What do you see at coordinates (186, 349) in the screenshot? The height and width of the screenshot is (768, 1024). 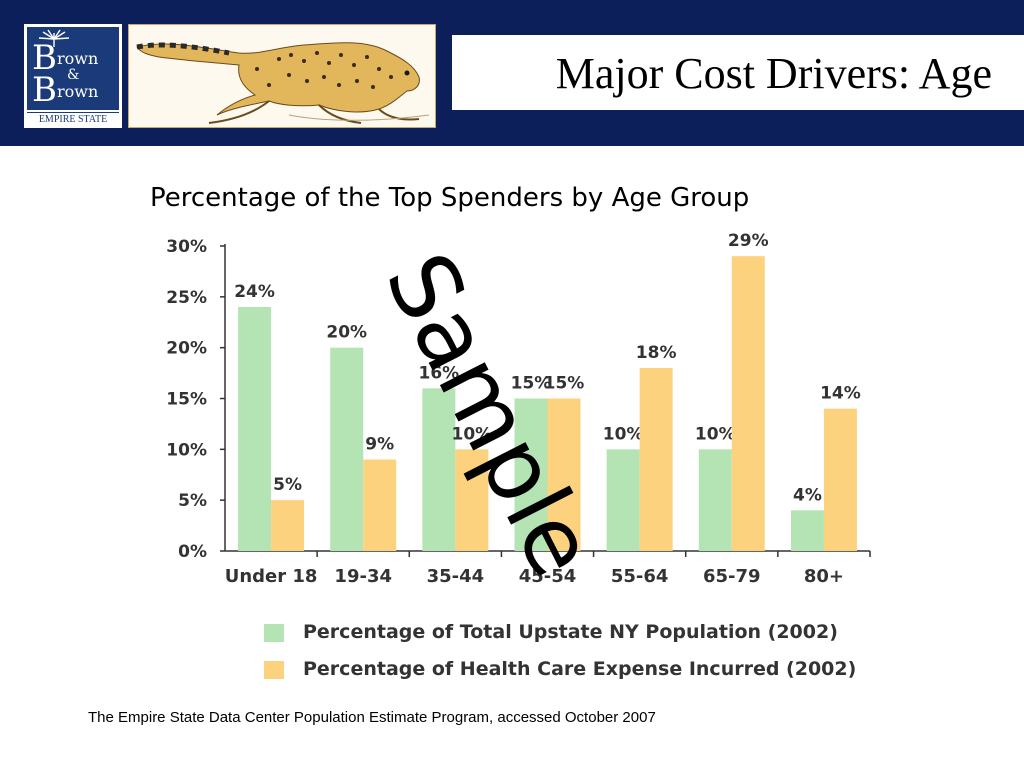 I see `y-tick-label: 20%` at bounding box center [186, 349].